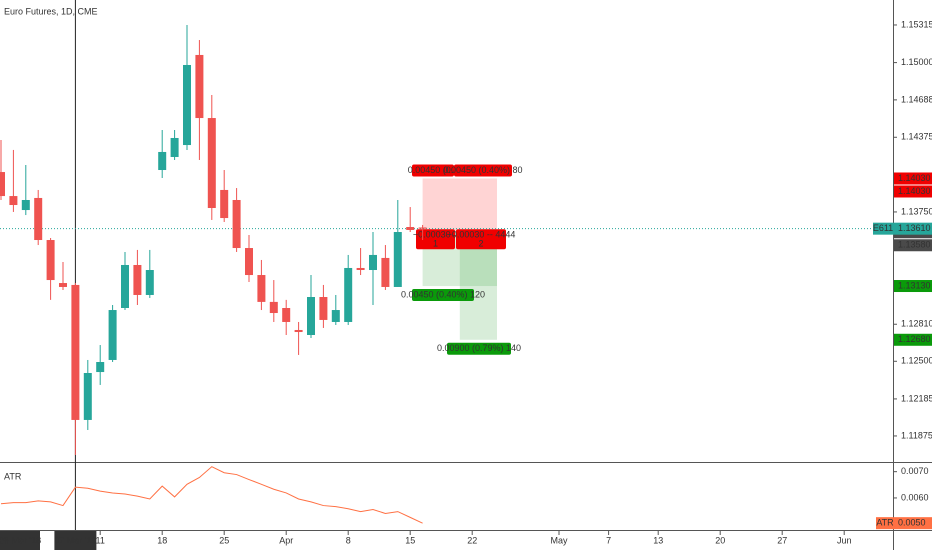 The height and width of the screenshot is (550, 932). Describe the element at coordinates (410, 540) in the screenshot. I see `x-tick-label: 15` at that location.